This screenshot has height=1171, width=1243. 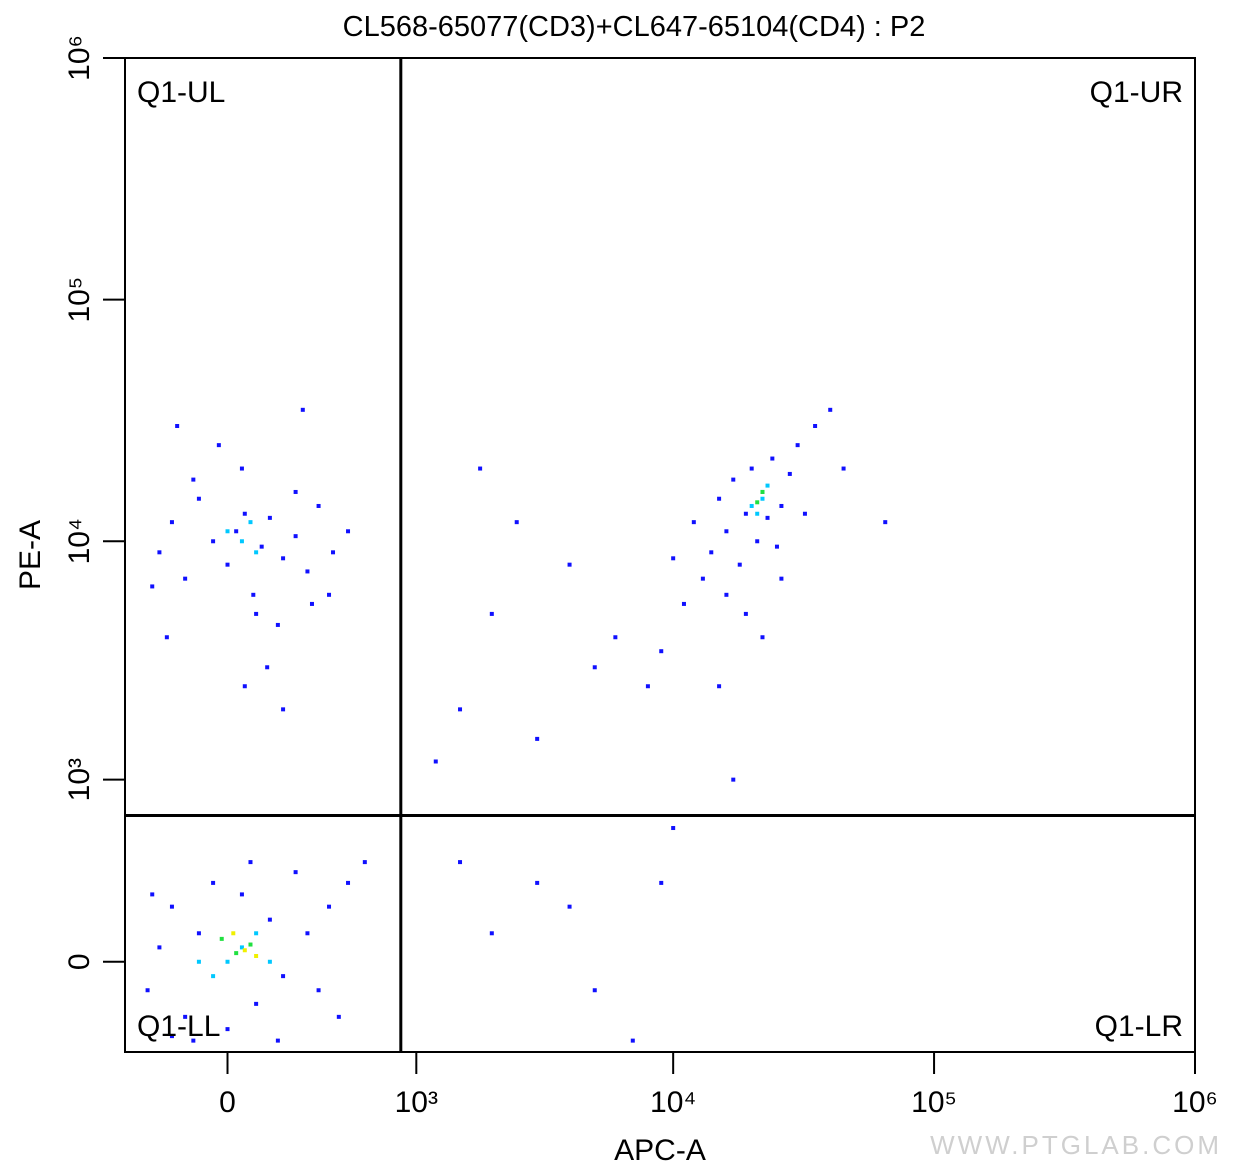 I want to click on quadrant-label: Q1-UR, so click(x=1136, y=92).